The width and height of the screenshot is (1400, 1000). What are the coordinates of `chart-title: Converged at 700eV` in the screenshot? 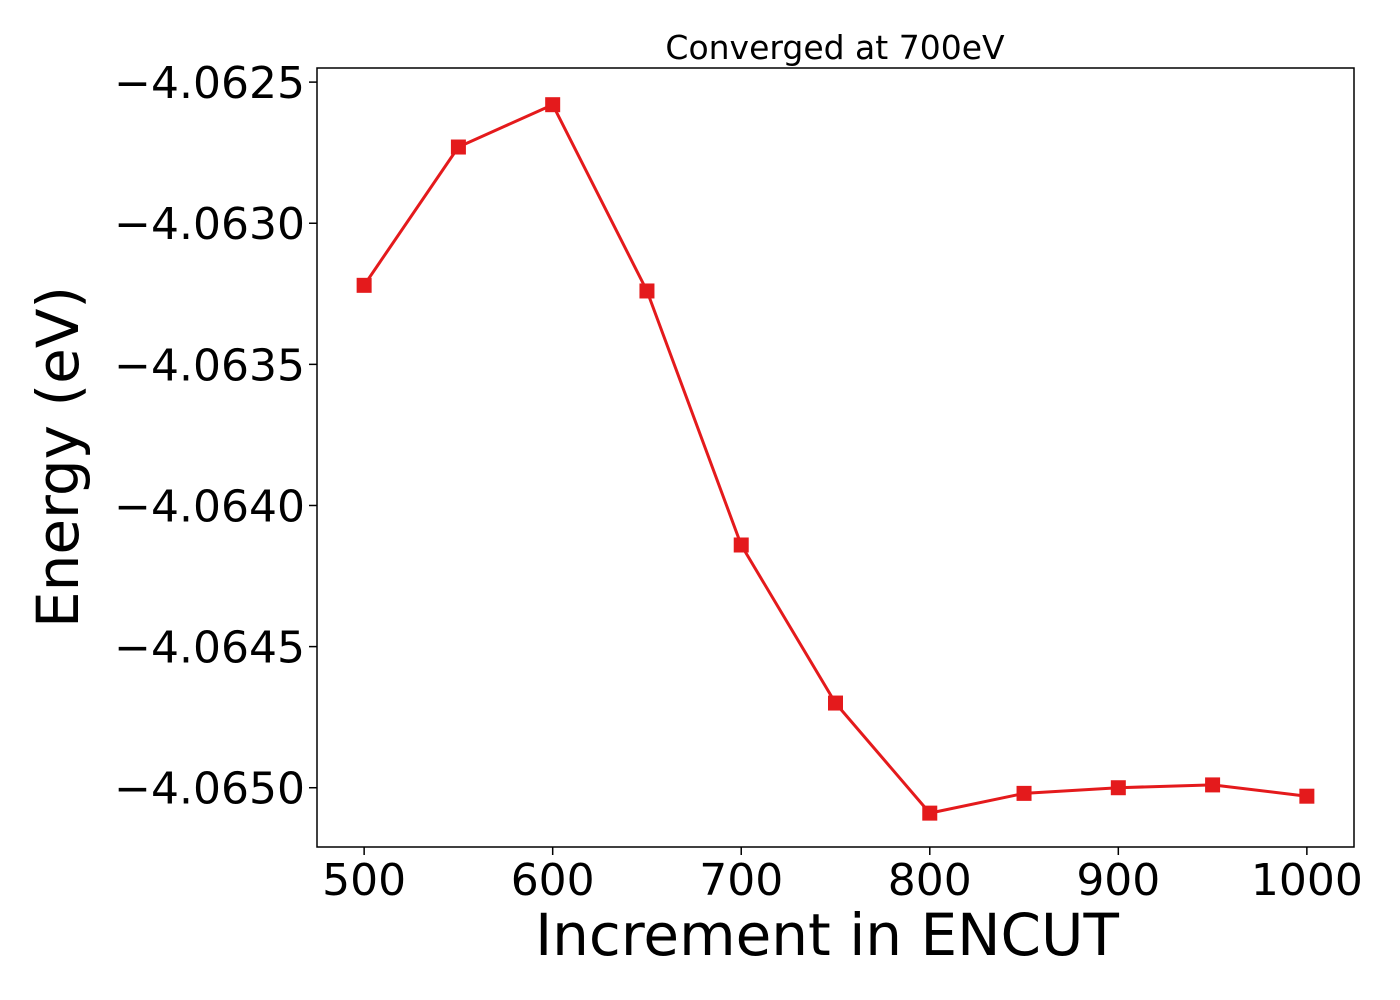 It's located at (835, 47).